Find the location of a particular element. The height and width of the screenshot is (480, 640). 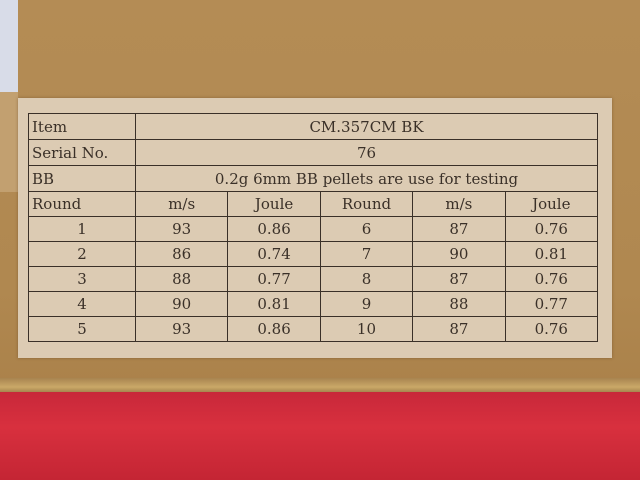

cell: 6 is located at coordinates (366, 229).